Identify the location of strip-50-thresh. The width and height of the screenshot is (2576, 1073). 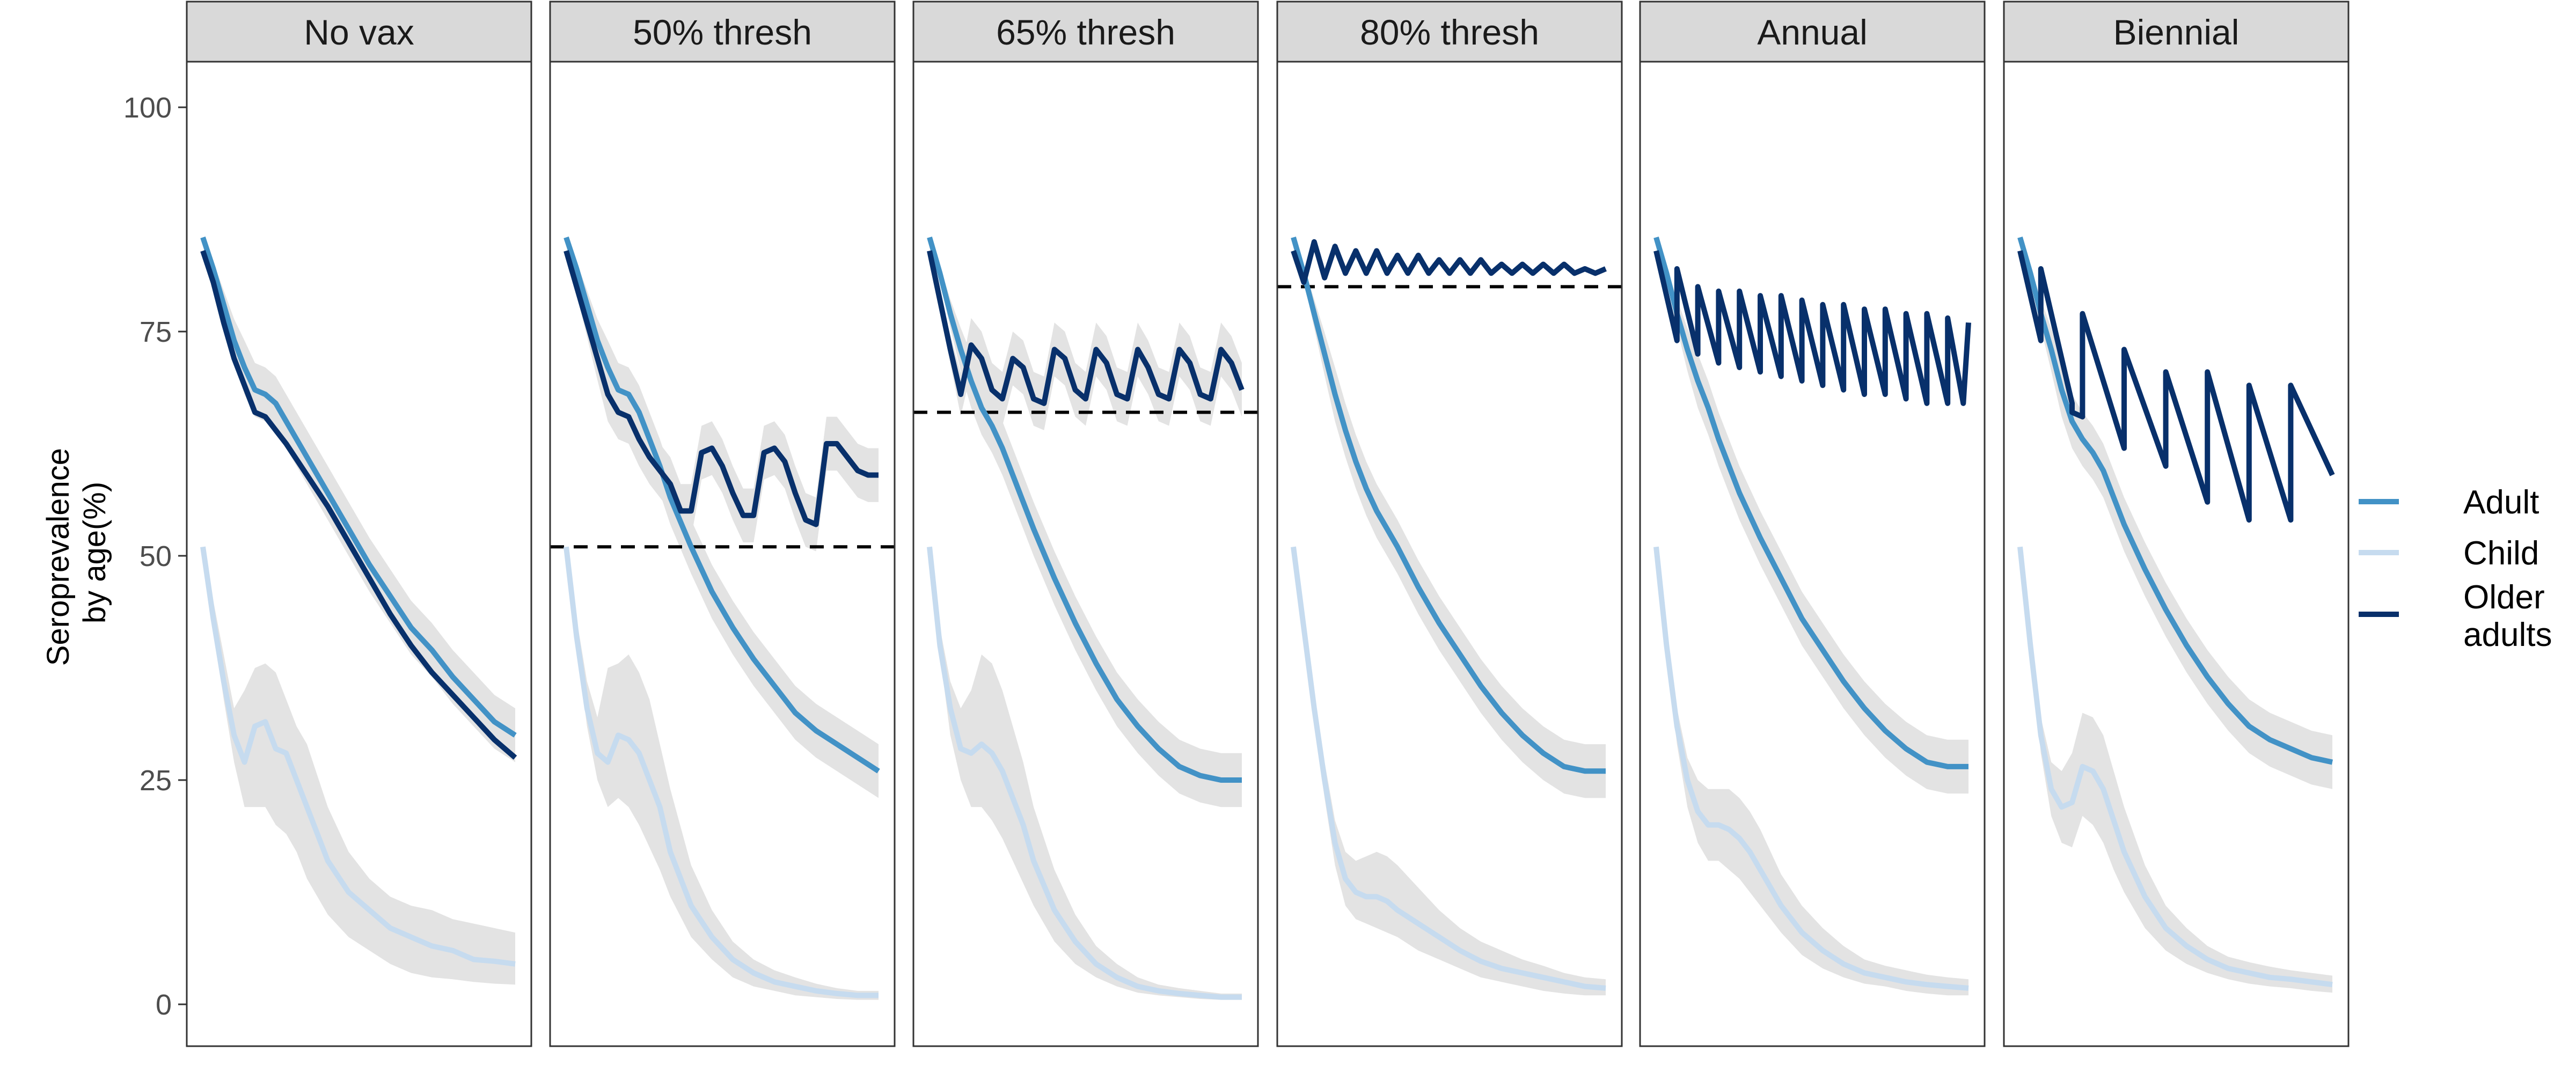
(722, 32).